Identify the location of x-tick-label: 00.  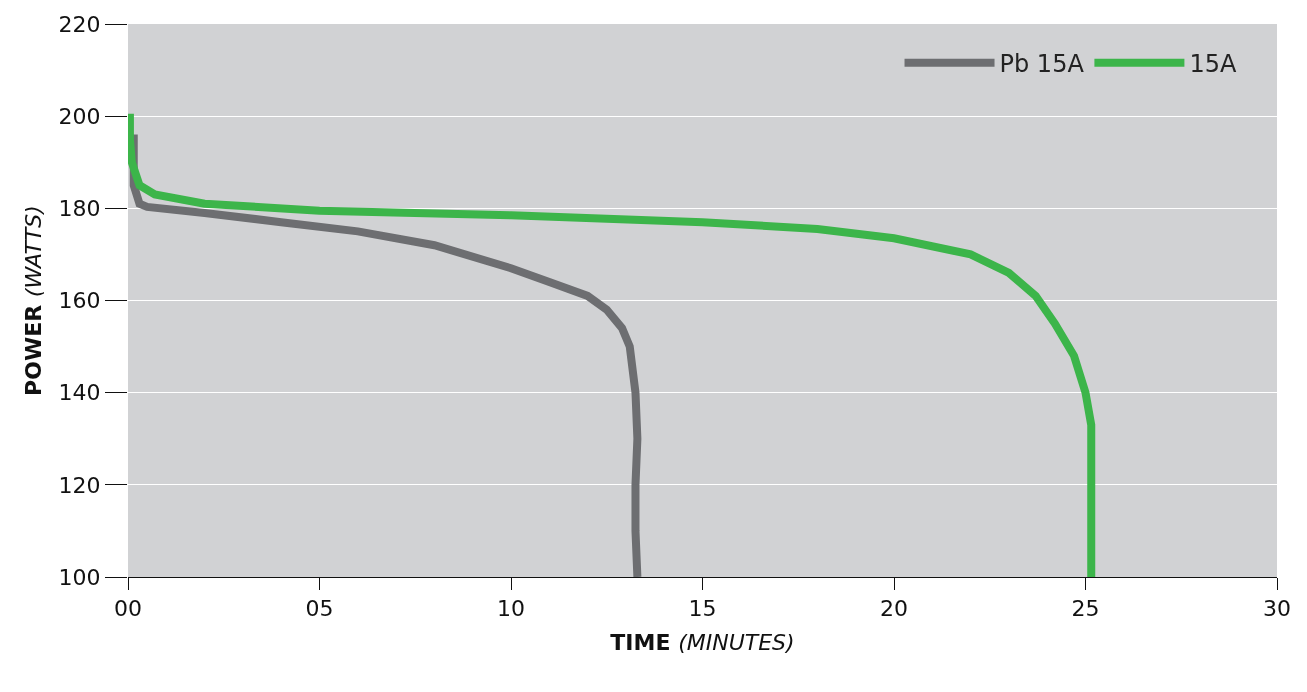
(128, 609).